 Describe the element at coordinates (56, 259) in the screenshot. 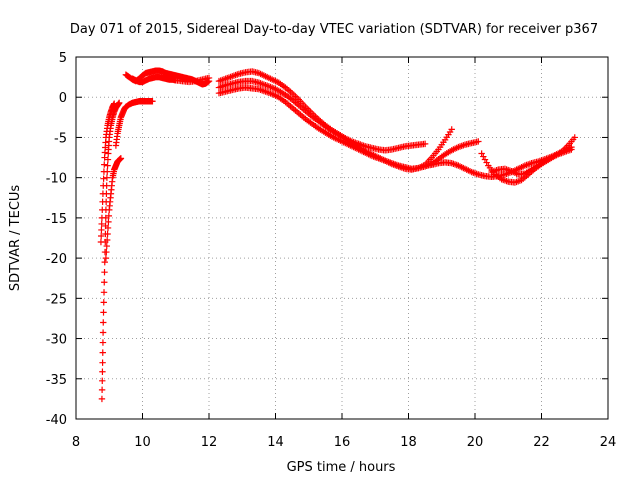

I see `y-tick-label: -20` at that location.